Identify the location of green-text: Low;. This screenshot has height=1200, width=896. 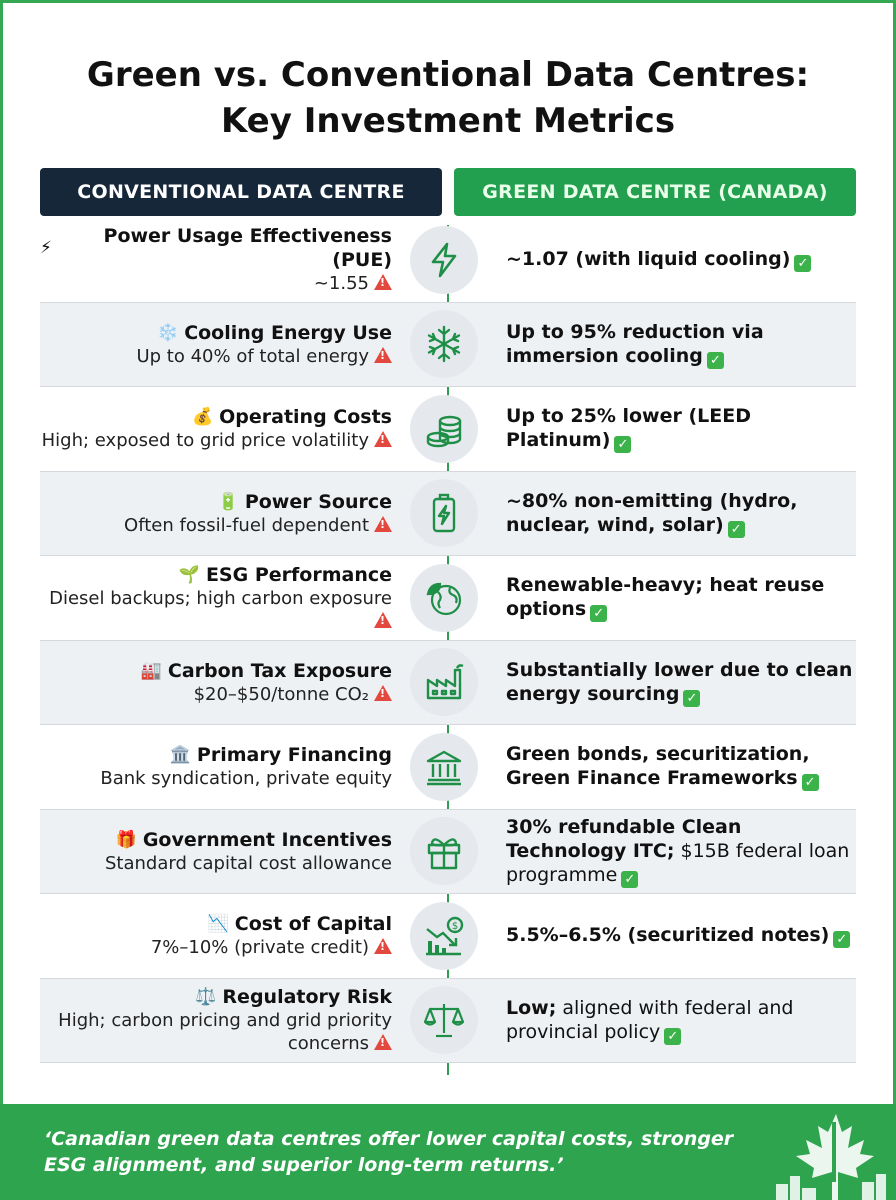
(531, 1007).